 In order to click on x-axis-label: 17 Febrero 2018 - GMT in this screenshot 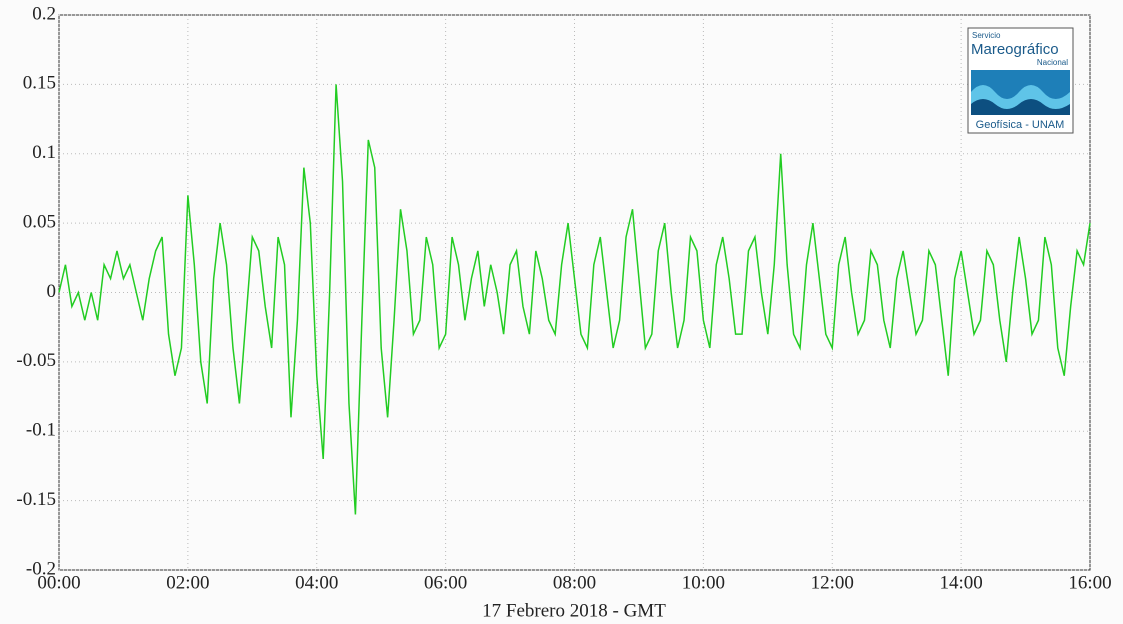, I will do `click(574, 610)`.